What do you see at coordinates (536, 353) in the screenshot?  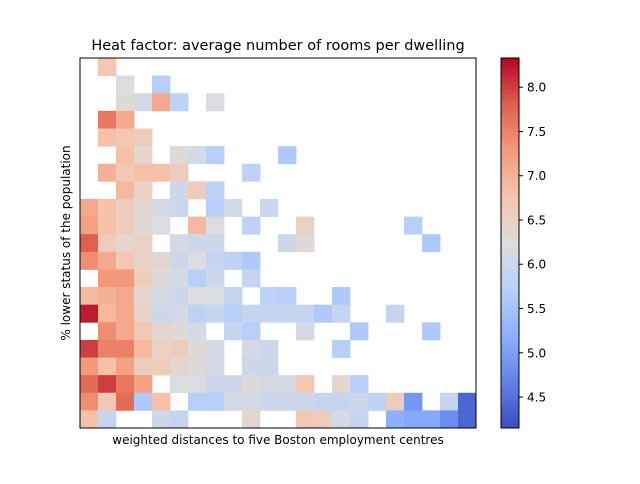 I see `colorbar-tick-label: 5.0` at bounding box center [536, 353].